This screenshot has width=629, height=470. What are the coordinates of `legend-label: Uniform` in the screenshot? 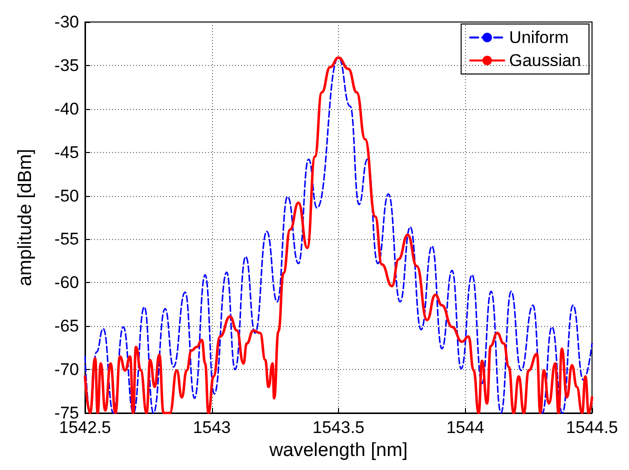 It's located at (539, 37).